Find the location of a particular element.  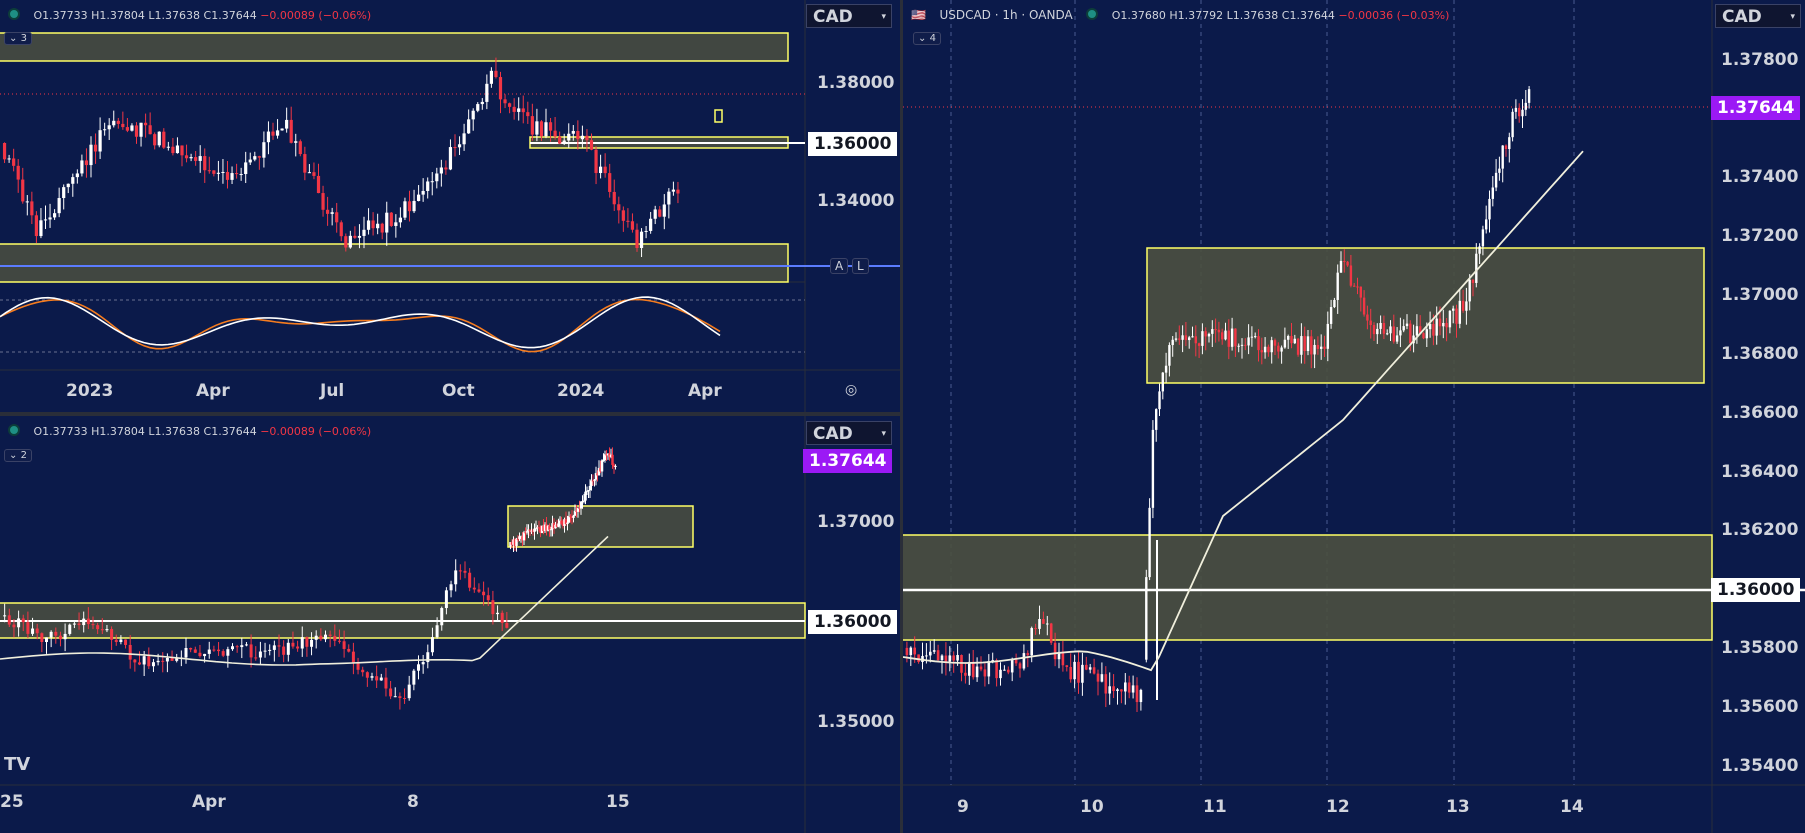

target-icon: ◎ is located at coordinates (851, 390).